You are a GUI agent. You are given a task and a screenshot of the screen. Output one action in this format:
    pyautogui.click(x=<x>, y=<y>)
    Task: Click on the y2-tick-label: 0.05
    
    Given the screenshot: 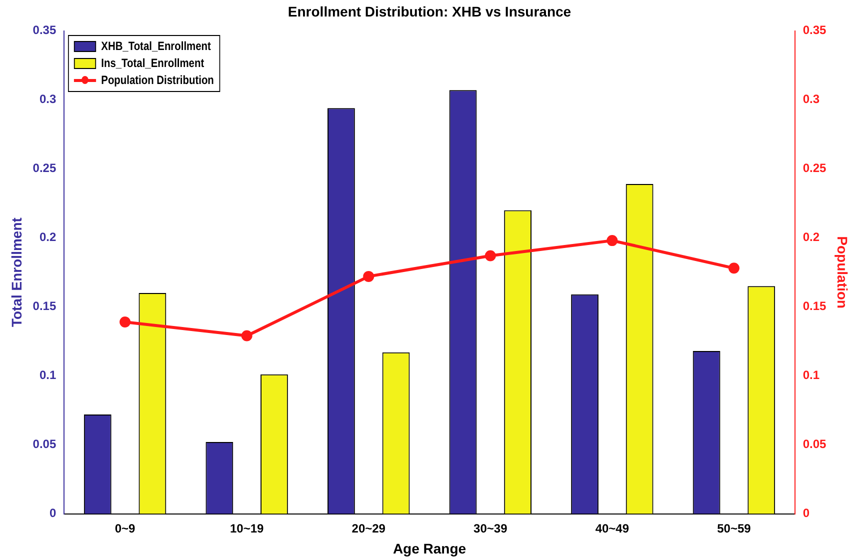 What is the action you would take?
    pyautogui.click(x=814, y=444)
    